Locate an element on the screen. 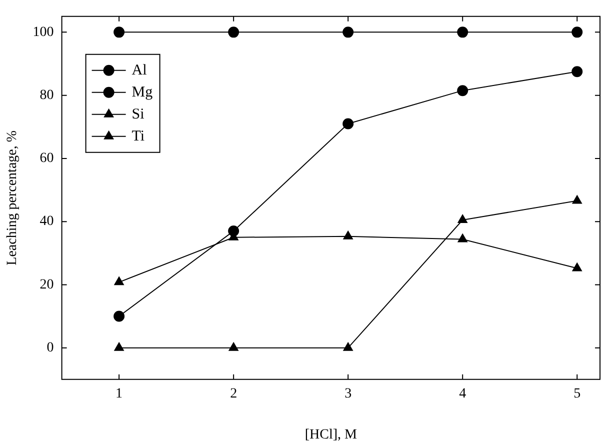 This screenshot has width=607, height=447. y-tick-label: 40 is located at coordinates (47, 222).